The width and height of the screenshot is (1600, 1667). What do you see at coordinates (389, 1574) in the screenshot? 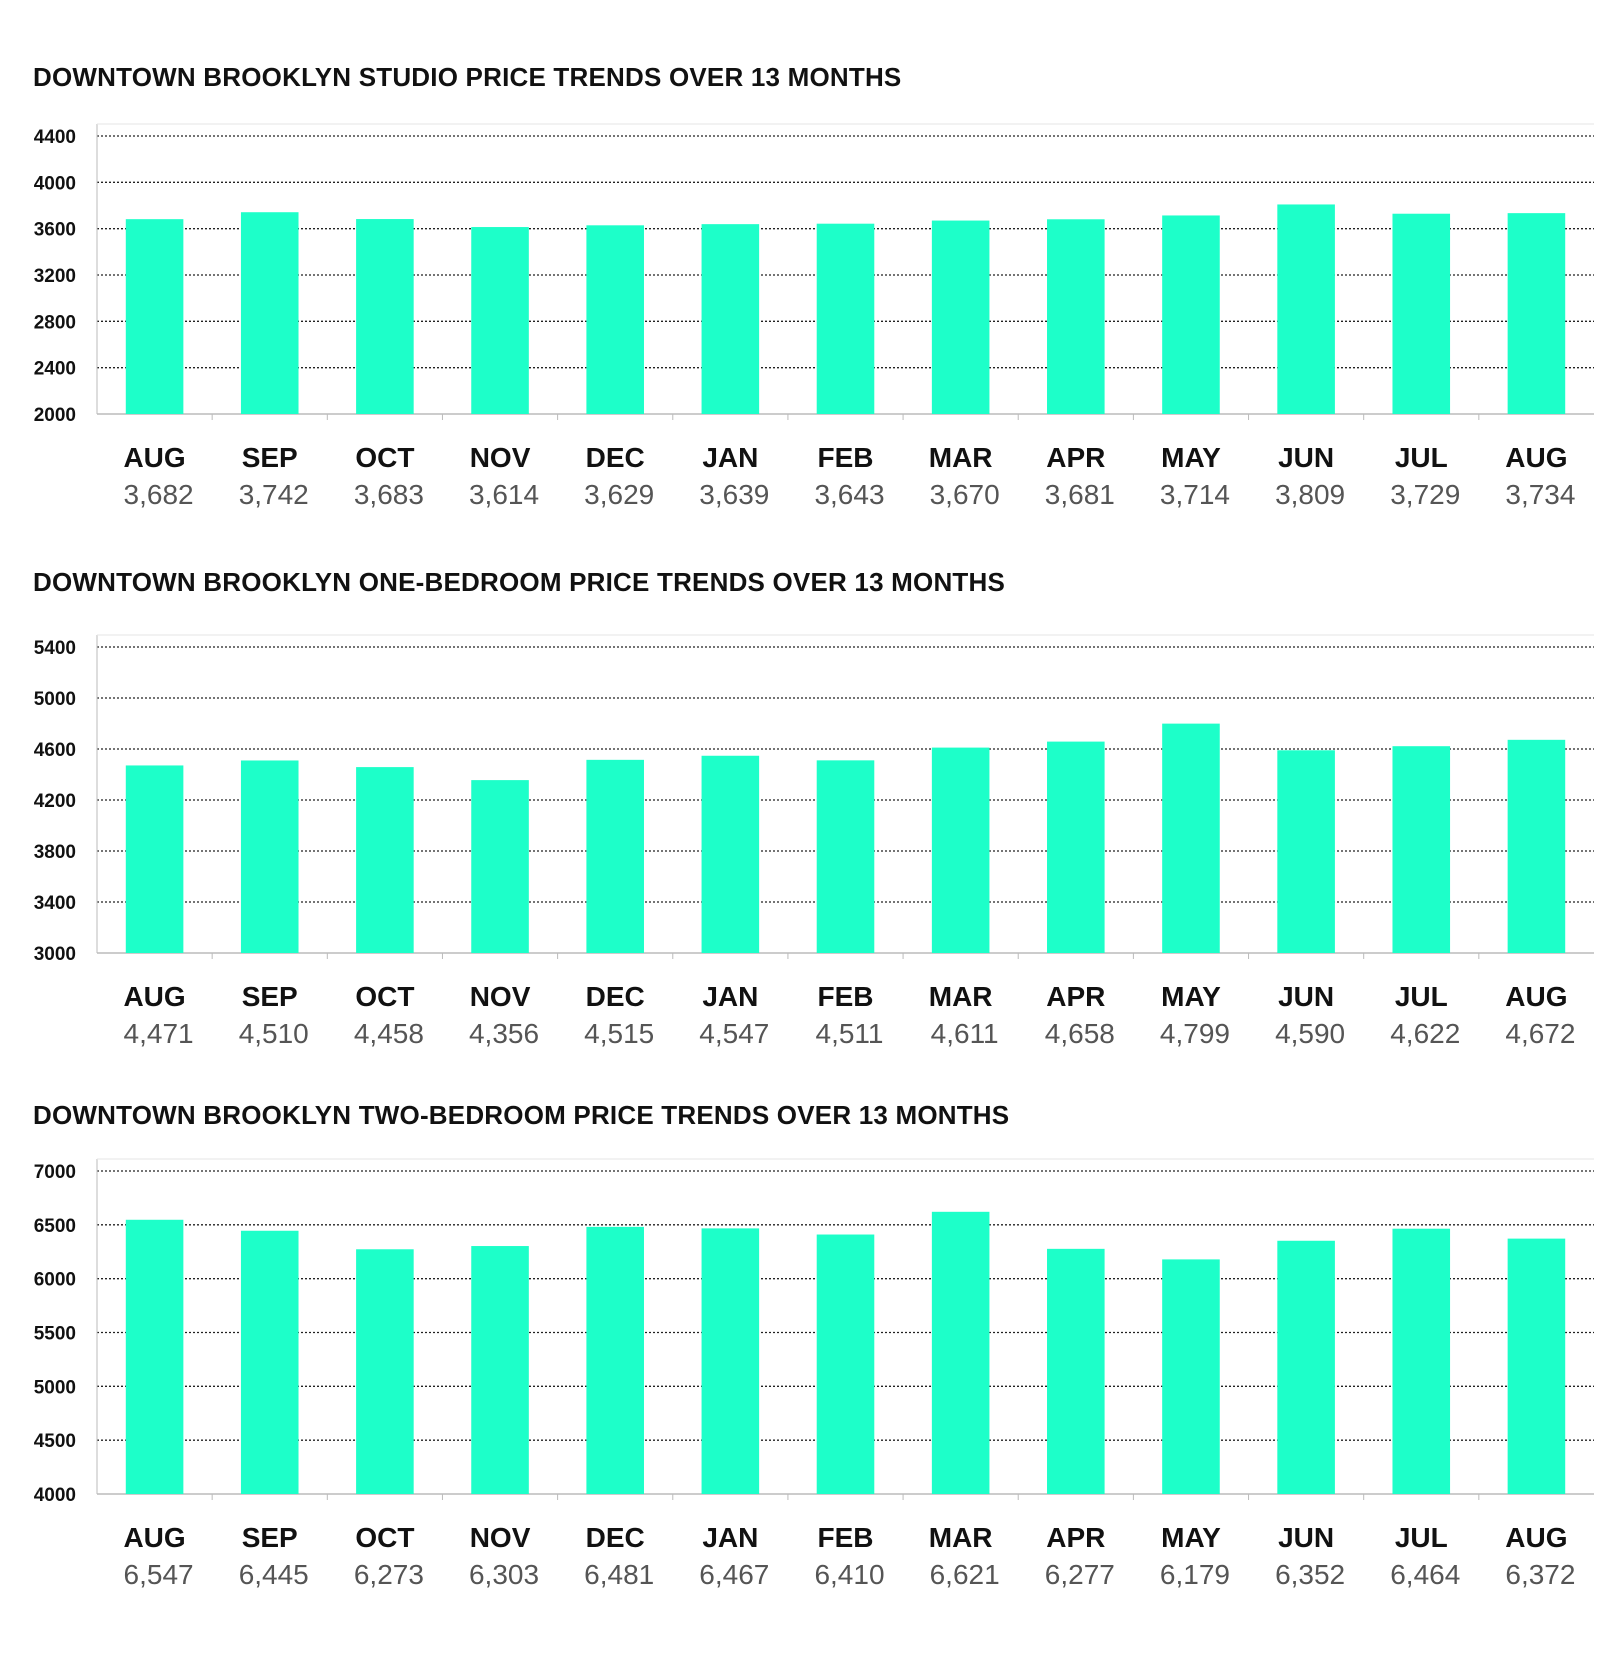
I see `value-label: 6,273` at bounding box center [389, 1574].